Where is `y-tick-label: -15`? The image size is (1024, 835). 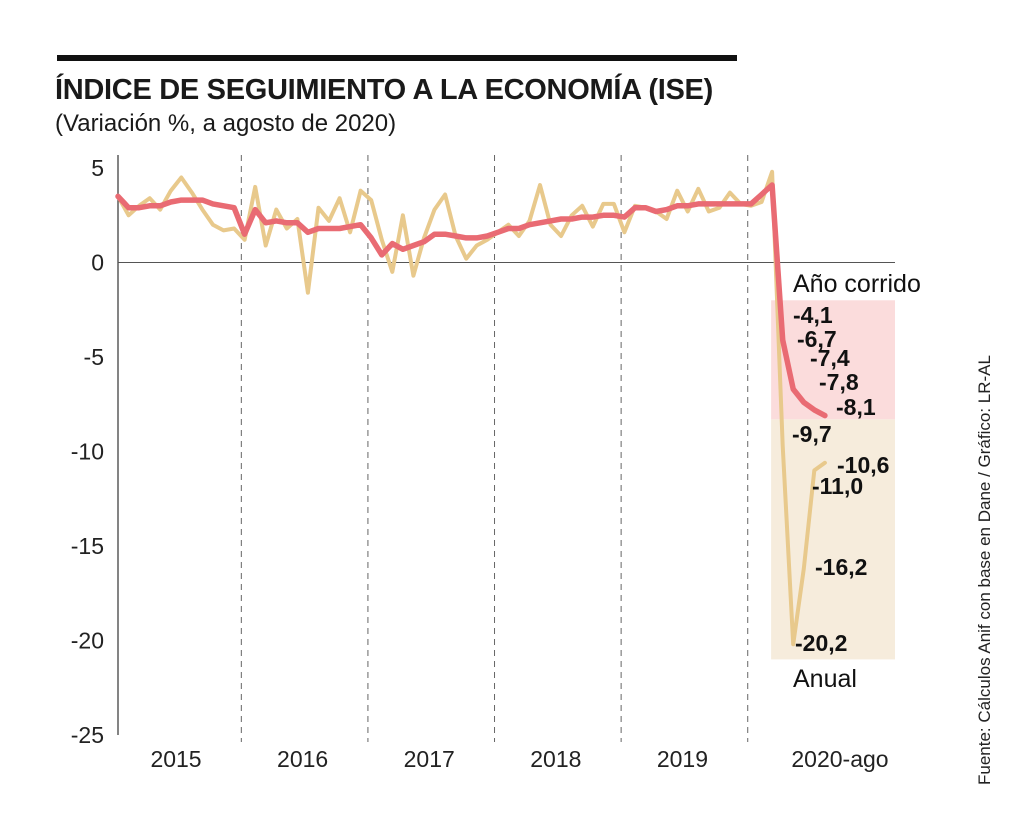 y-tick-label: -15 is located at coordinates (87, 546).